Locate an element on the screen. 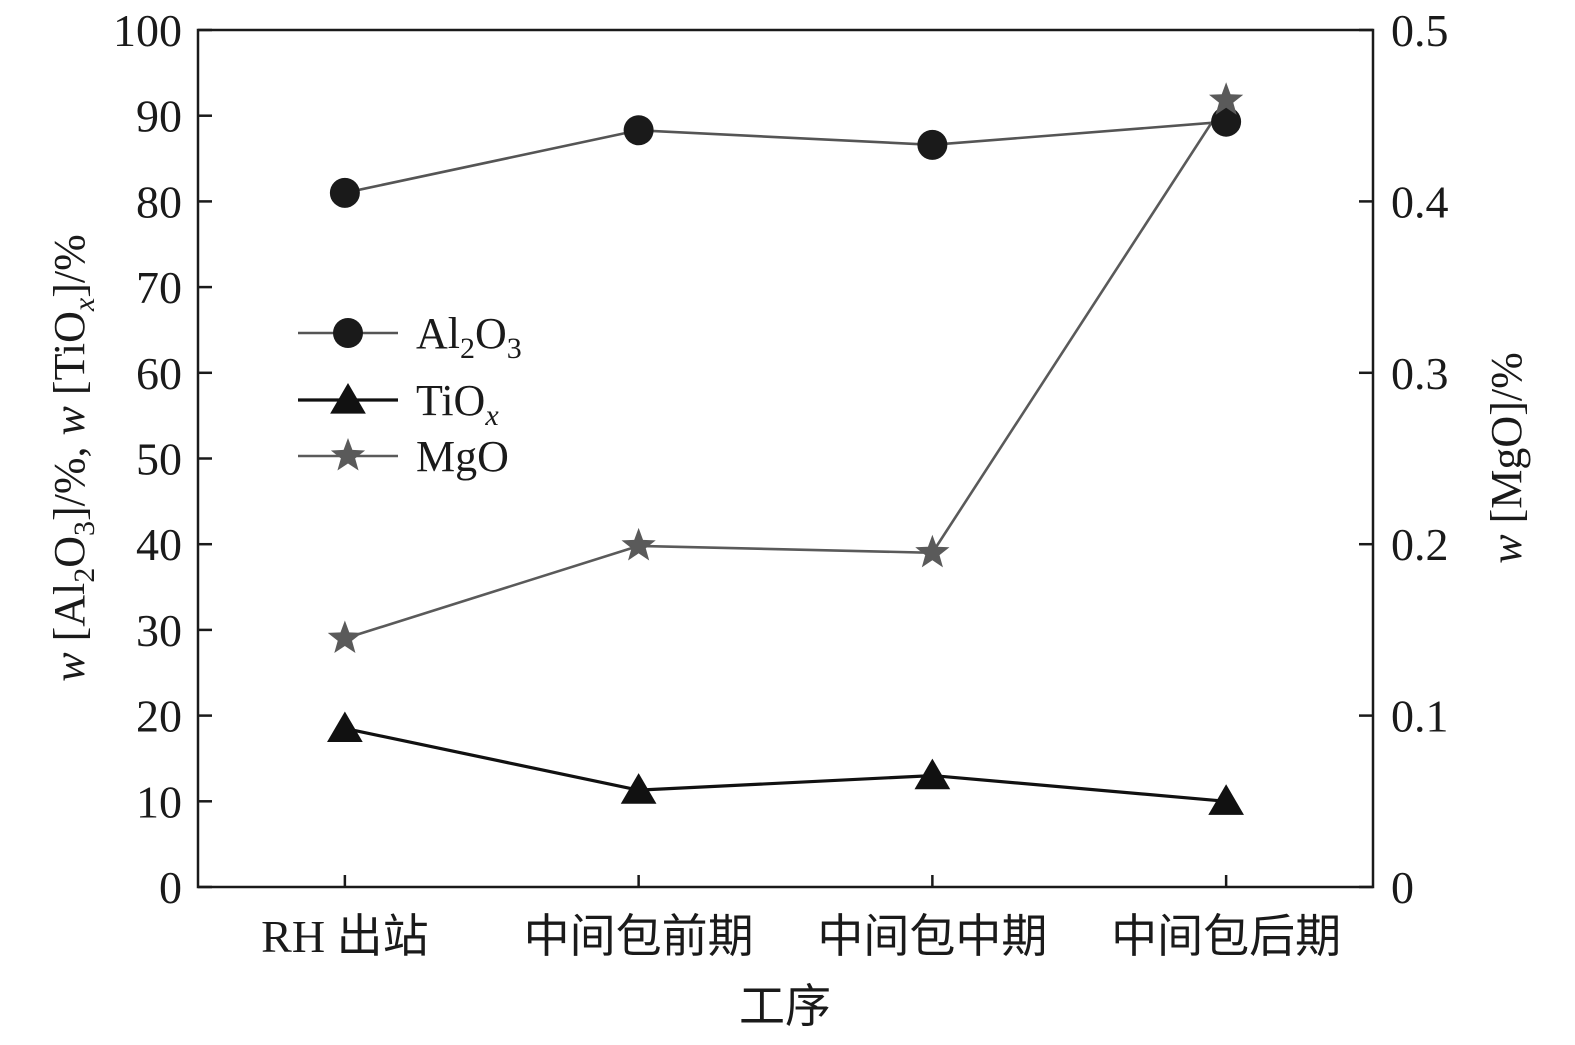  left-tick-label: 80 is located at coordinates (159, 201).